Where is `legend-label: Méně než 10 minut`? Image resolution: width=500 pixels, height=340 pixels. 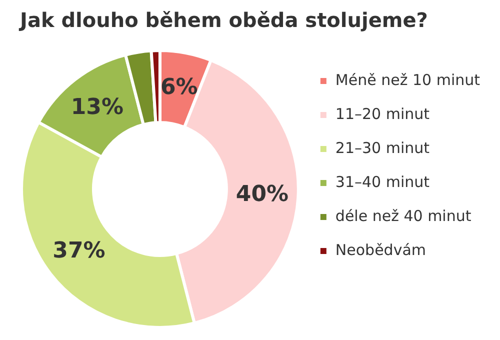 legend-label: Méně než 10 minut is located at coordinates (407, 79).